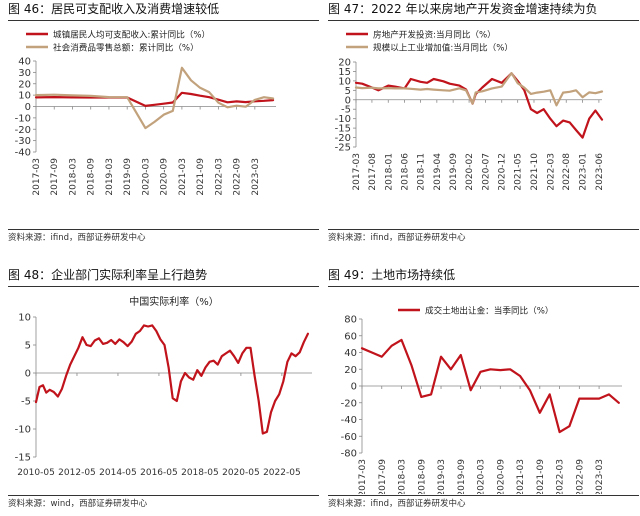  What do you see at coordinates (470, 172) in the screenshot?
I see `x-tick-label: 2020-02` at bounding box center [470, 172].